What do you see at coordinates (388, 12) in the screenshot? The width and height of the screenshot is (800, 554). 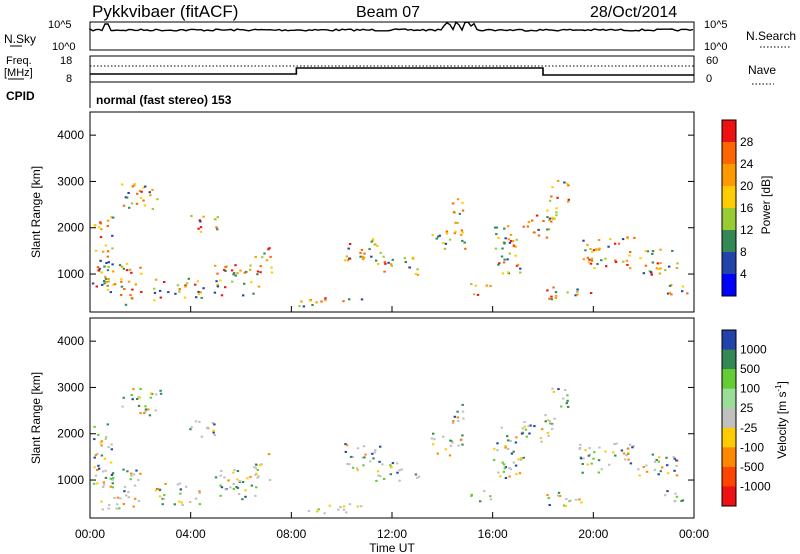 I see `beam-title: Beam 07` at bounding box center [388, 12].